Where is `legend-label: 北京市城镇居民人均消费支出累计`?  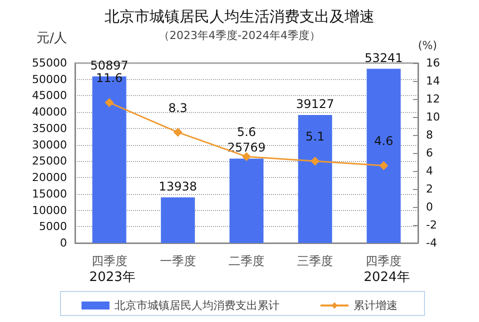
legend-label: 北京市城镇居民人均消费支出累计 is located at coordinates (197, 305).